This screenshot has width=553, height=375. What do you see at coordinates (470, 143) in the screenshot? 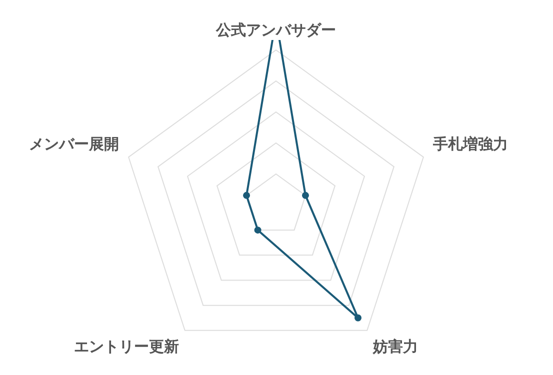
I see `spoke-label: 手札増強力` at bounding box center [470, 143].